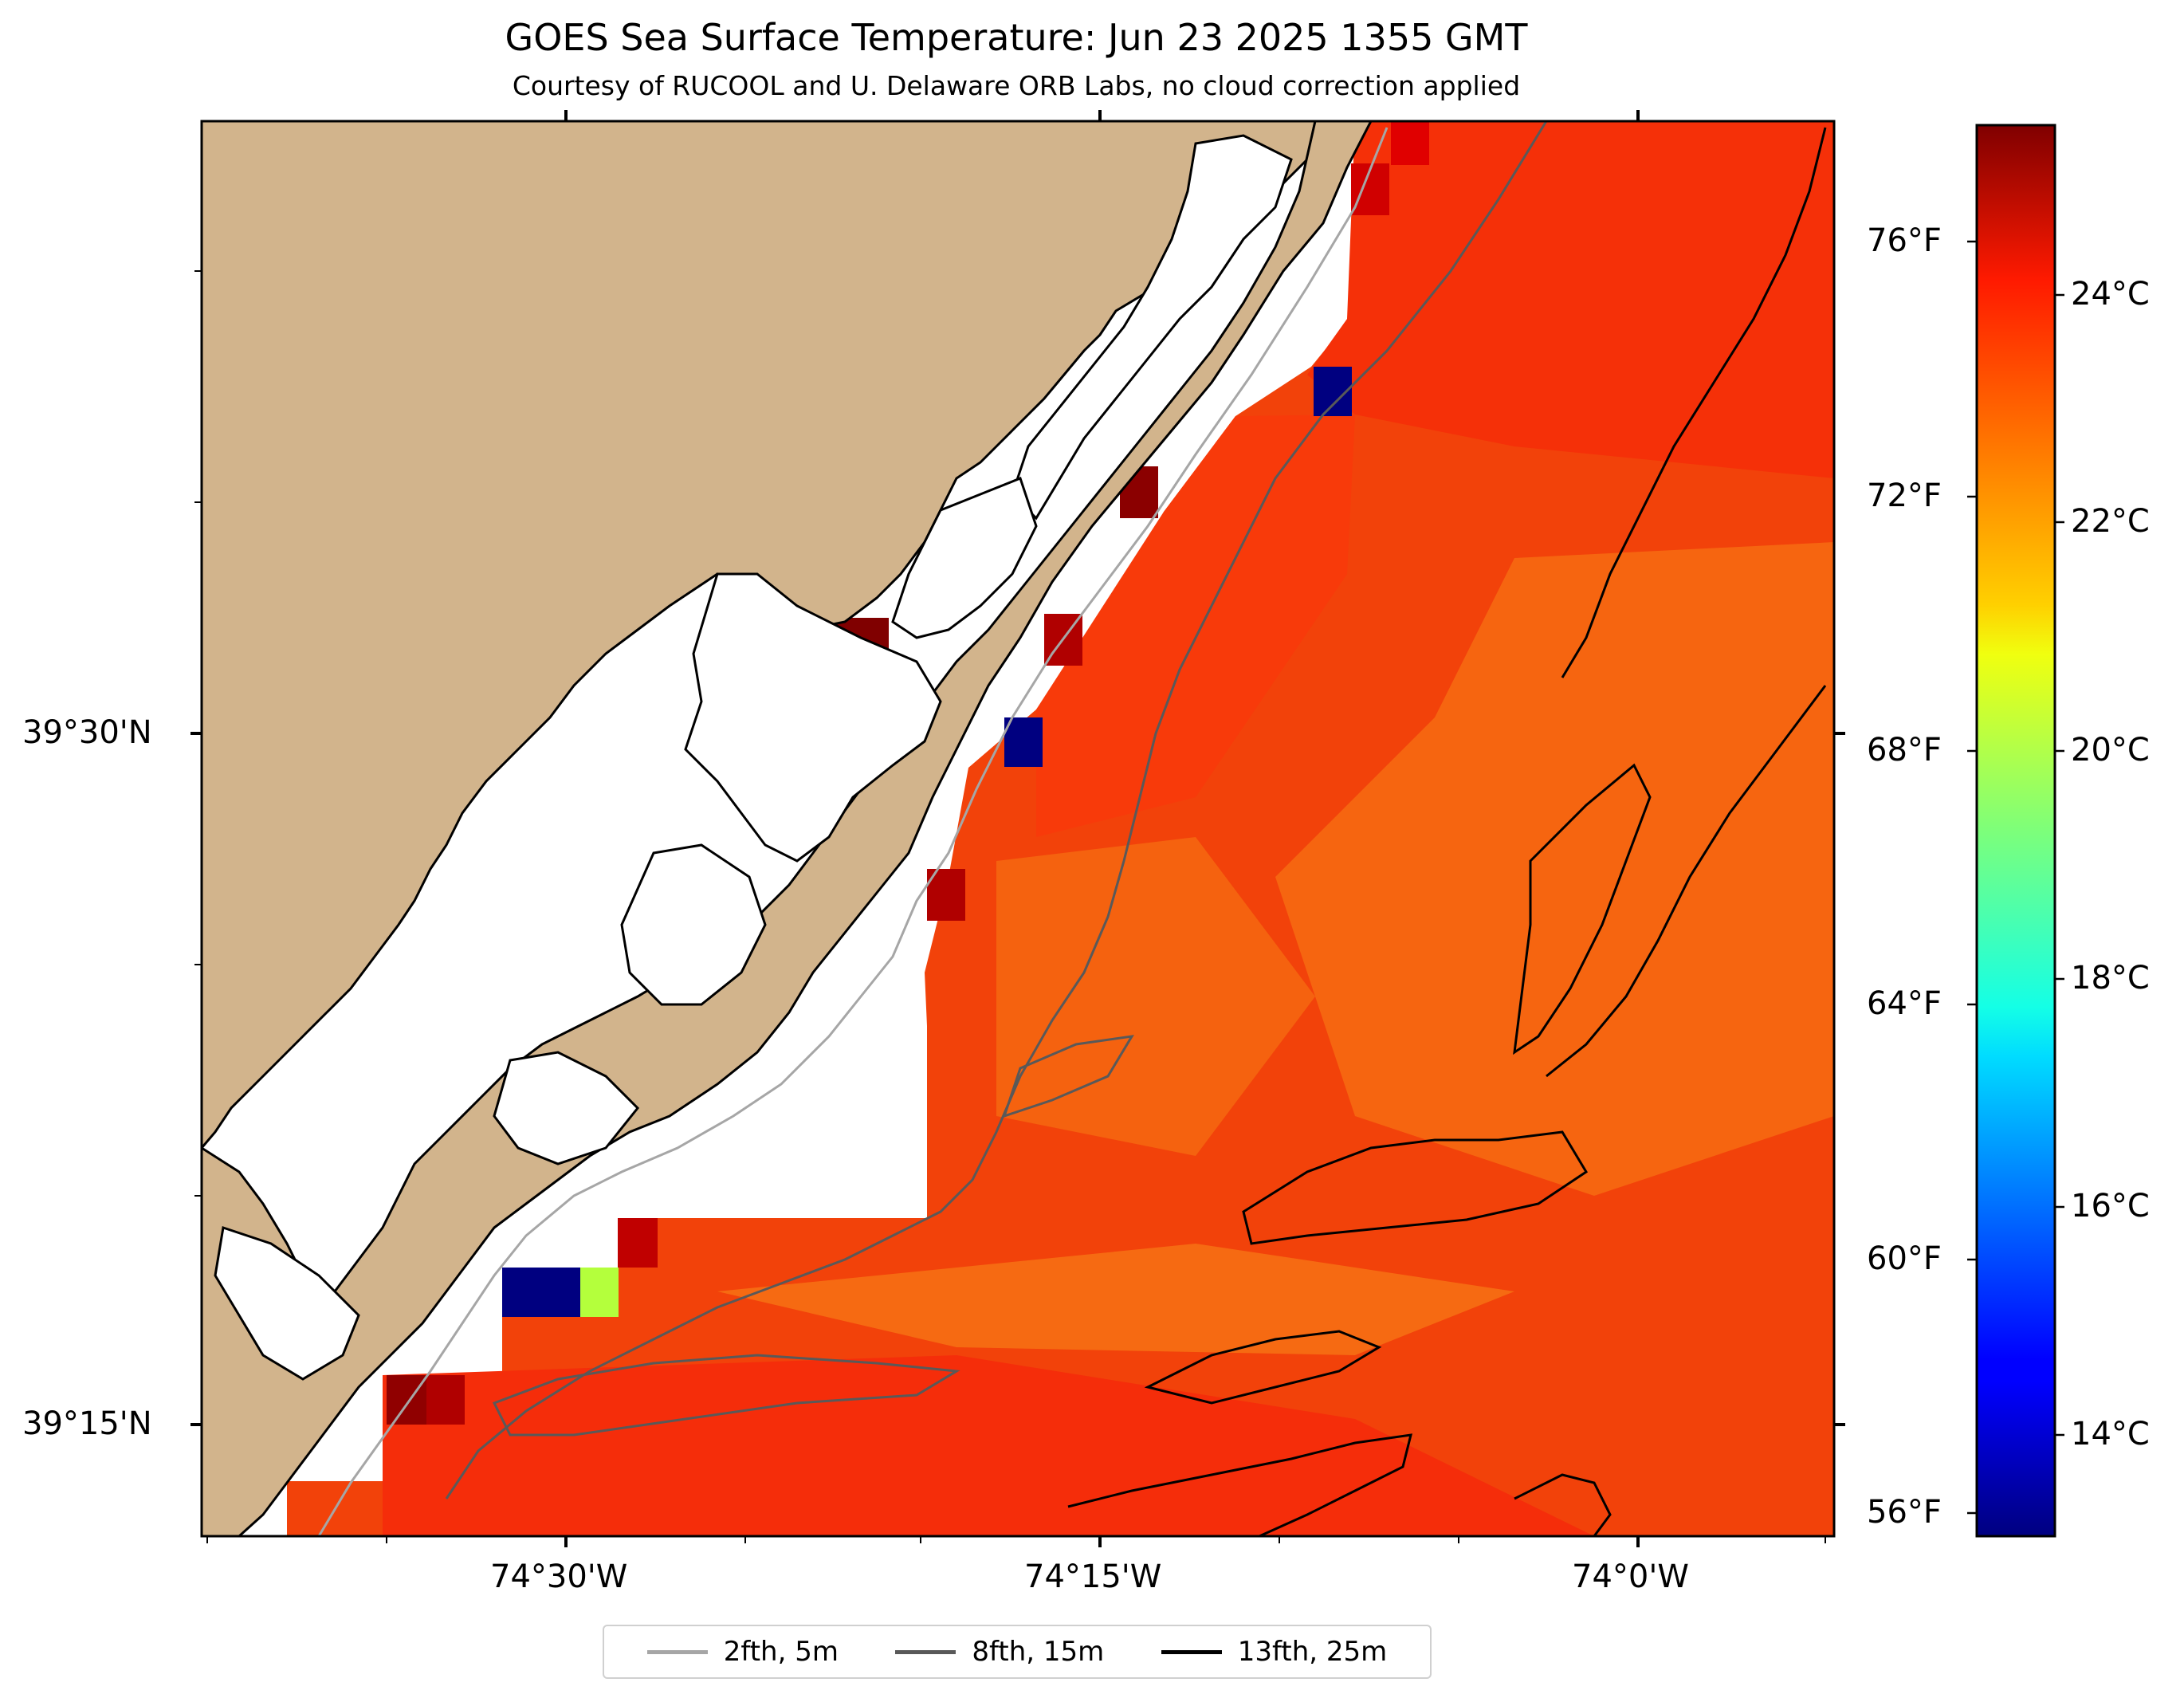 The image size is (2184, 1698). I want to click on colorbar-c-label: 18°C, so click(2110, 978).